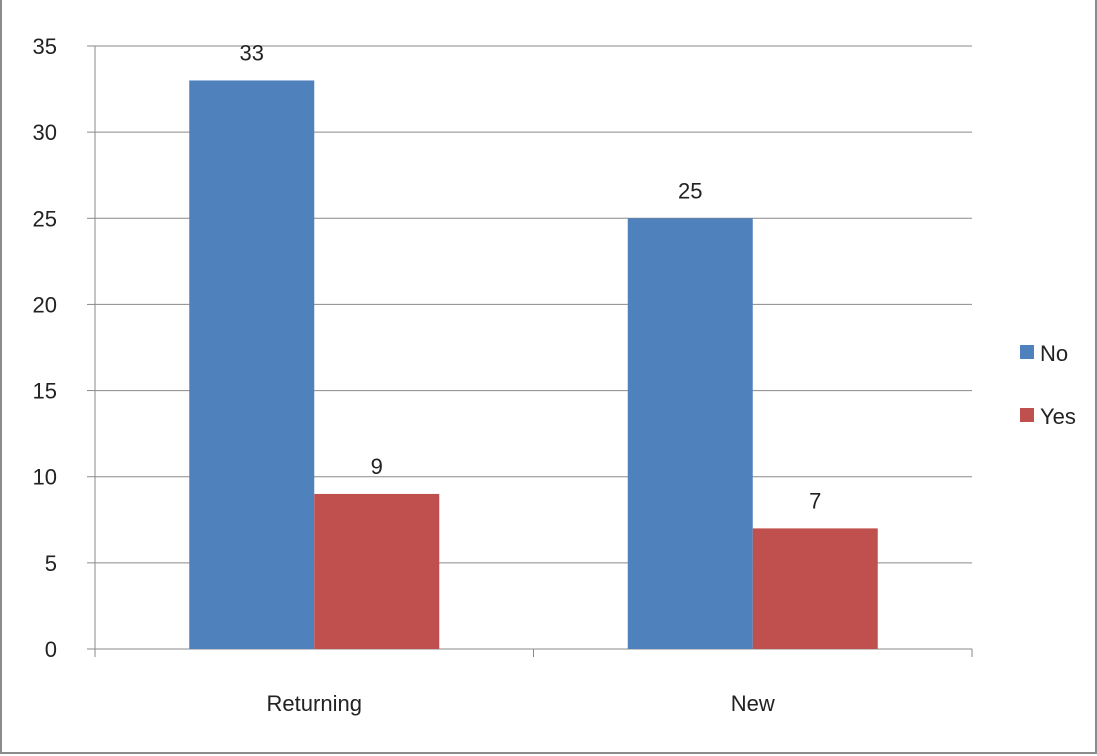 Image resolution: width=1097 pixels, height=756 pixels. I want to click on x-category-label: New, so click(753, 703).